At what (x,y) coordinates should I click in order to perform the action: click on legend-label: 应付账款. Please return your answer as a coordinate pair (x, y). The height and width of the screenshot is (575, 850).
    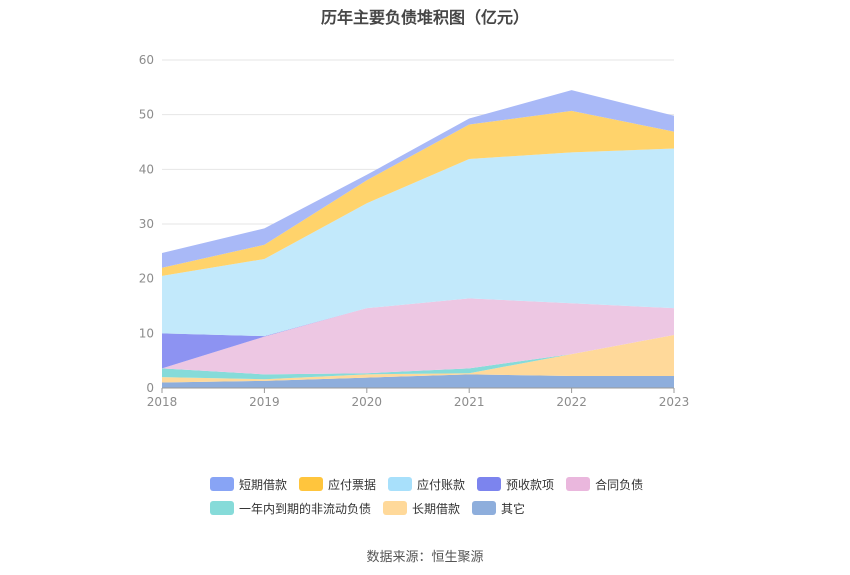
    Looking at the image, I should click on (441, 484).